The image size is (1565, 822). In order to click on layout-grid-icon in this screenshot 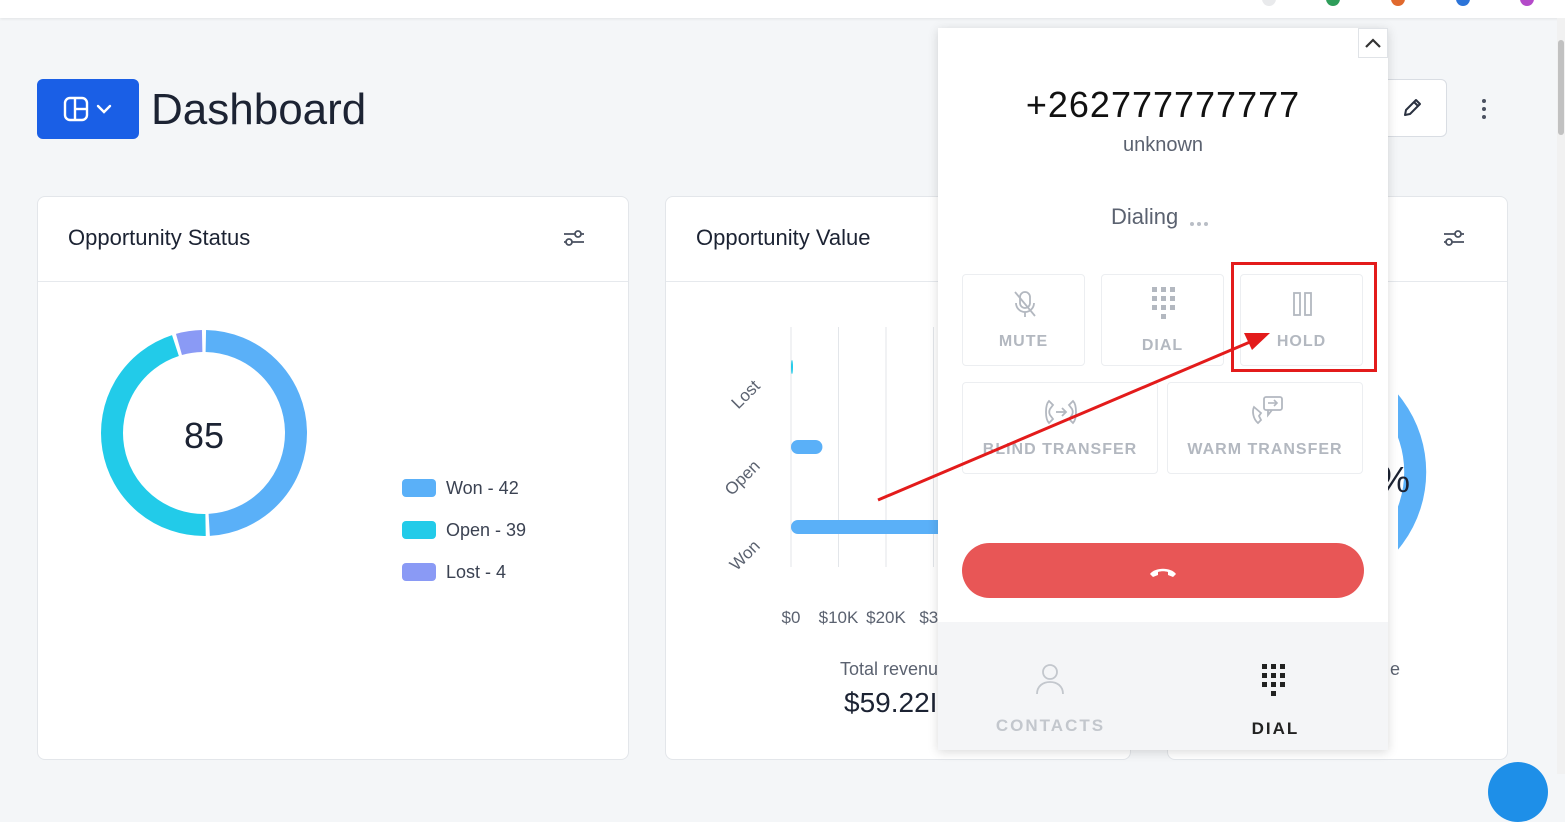, I will do `click(76, 109)`.